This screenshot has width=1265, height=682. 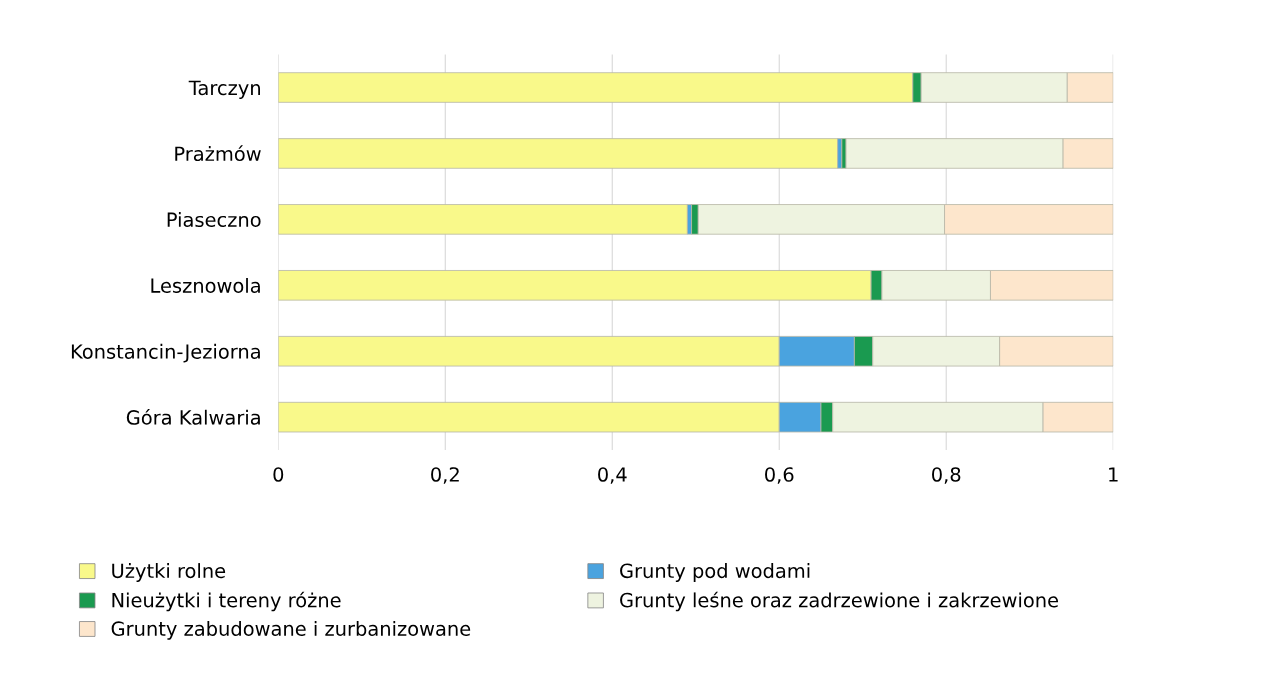 I want to click on y-tick-label: Tarczyn, so click(x=224, y=89).